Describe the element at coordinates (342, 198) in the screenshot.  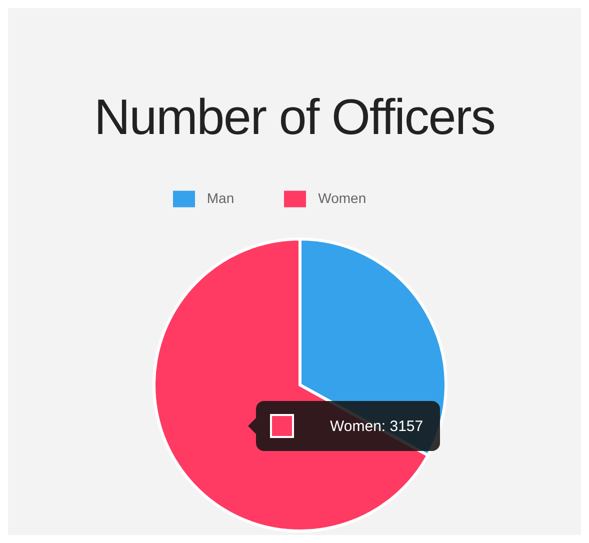
I see `legend-label: Women` at that location.